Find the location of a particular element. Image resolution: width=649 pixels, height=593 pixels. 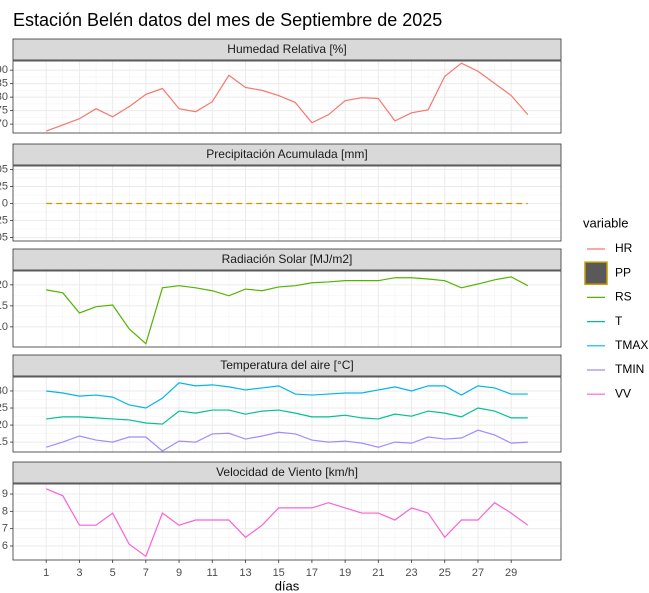

legend-label: TMIN is located at coordinates (629, 369).